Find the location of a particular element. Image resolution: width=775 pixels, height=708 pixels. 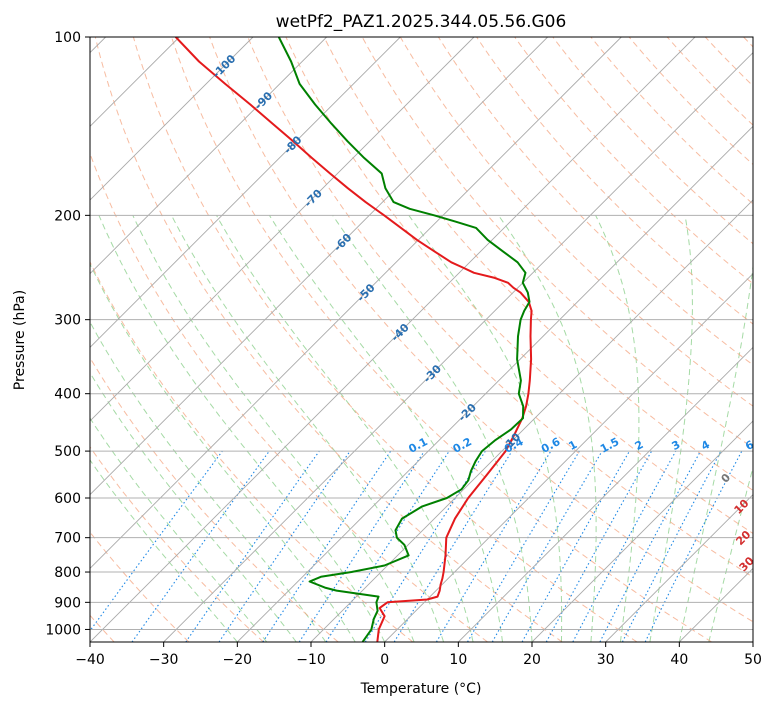

dry-adiabat-label: 10 is located at coordinates (742, 507).